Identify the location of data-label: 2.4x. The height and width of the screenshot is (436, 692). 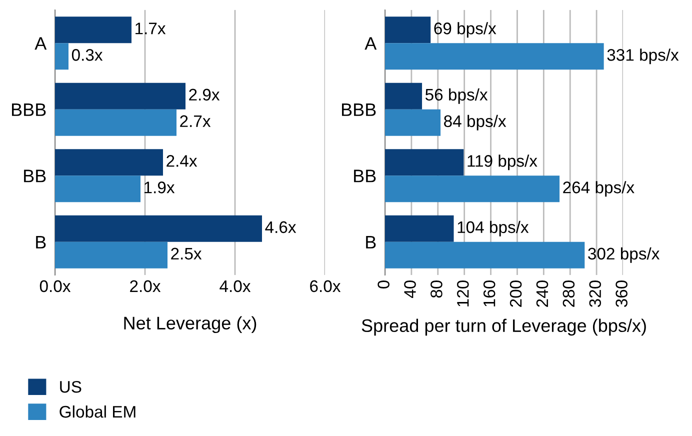
(182, 161).